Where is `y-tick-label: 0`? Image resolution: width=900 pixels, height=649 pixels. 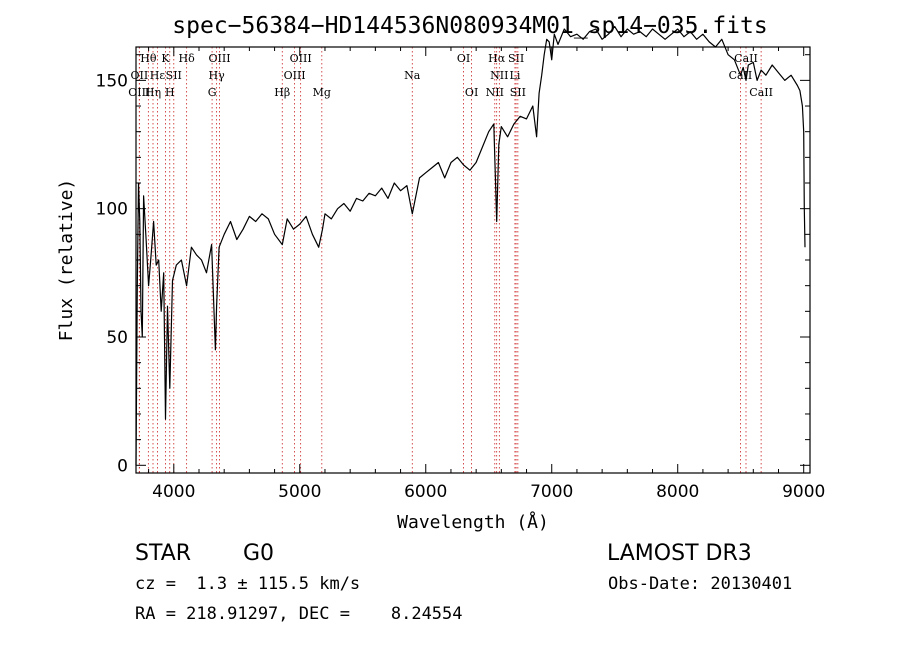 y-tick-label: 0 is located at coordinates (122, 466).